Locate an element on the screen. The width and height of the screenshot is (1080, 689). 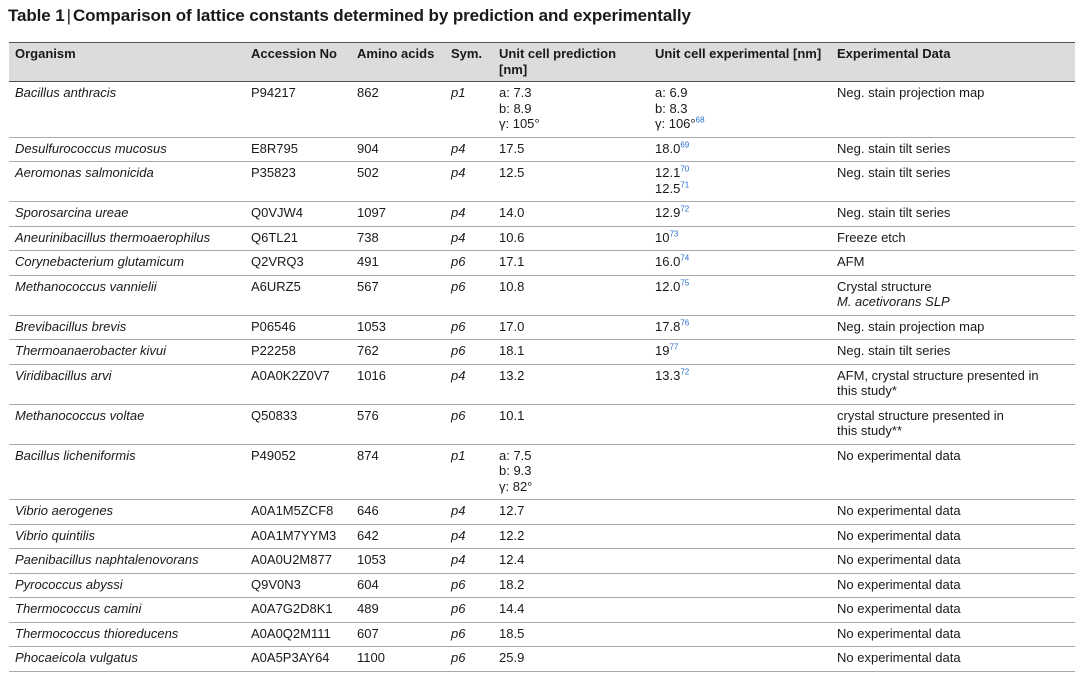
header-prediction: Unit cell prediction [nm] is located at coordinates (571, 62).